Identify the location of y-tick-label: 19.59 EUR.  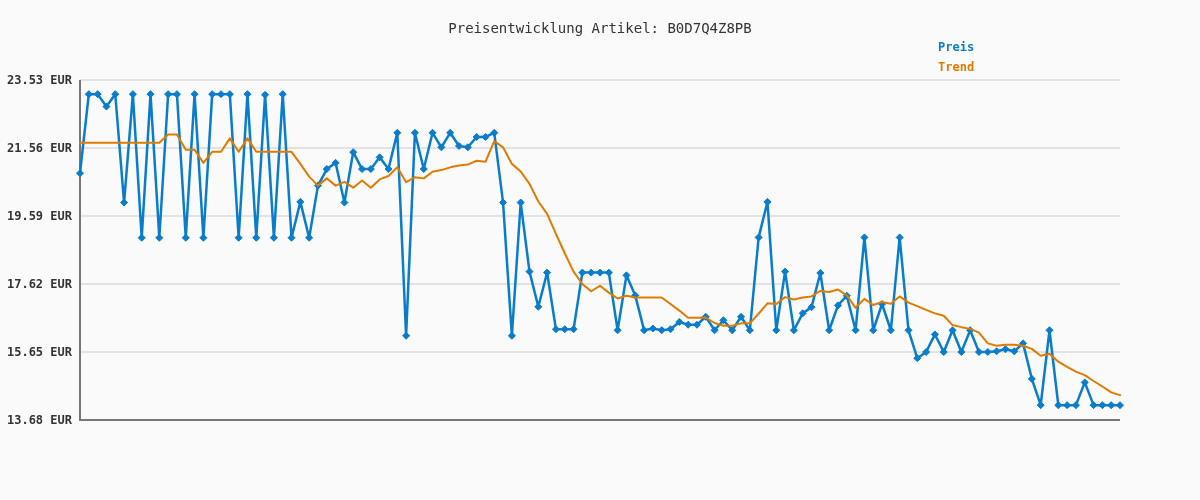
(39, 216).